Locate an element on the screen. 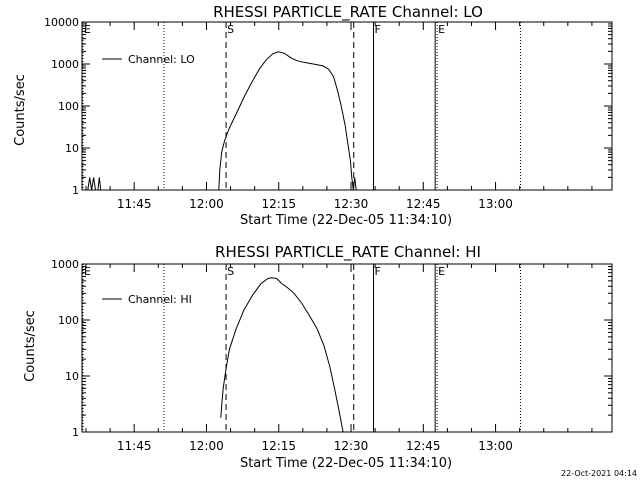  legend: Channel: HI is located at coordinates (147, 299).